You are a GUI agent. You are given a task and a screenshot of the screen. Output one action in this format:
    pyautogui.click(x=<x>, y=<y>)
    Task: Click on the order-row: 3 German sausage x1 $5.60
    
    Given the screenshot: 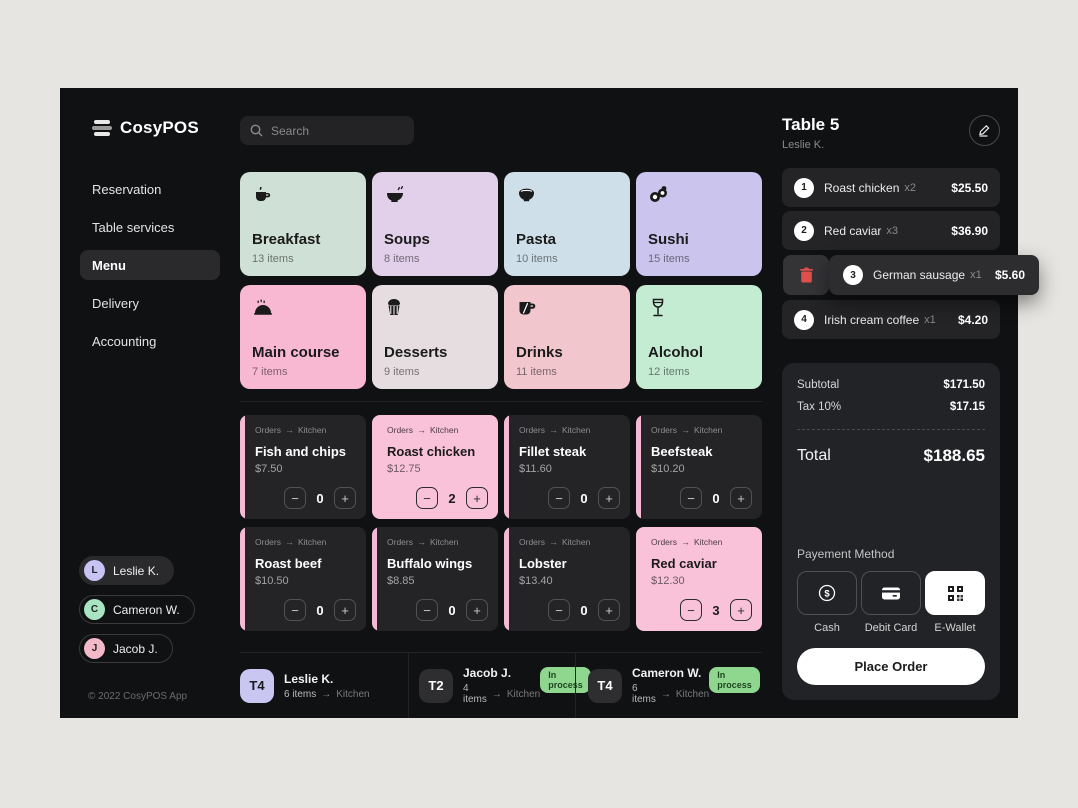 What is the action you would take?
    pyautogui.click(x=934, y=275)
    